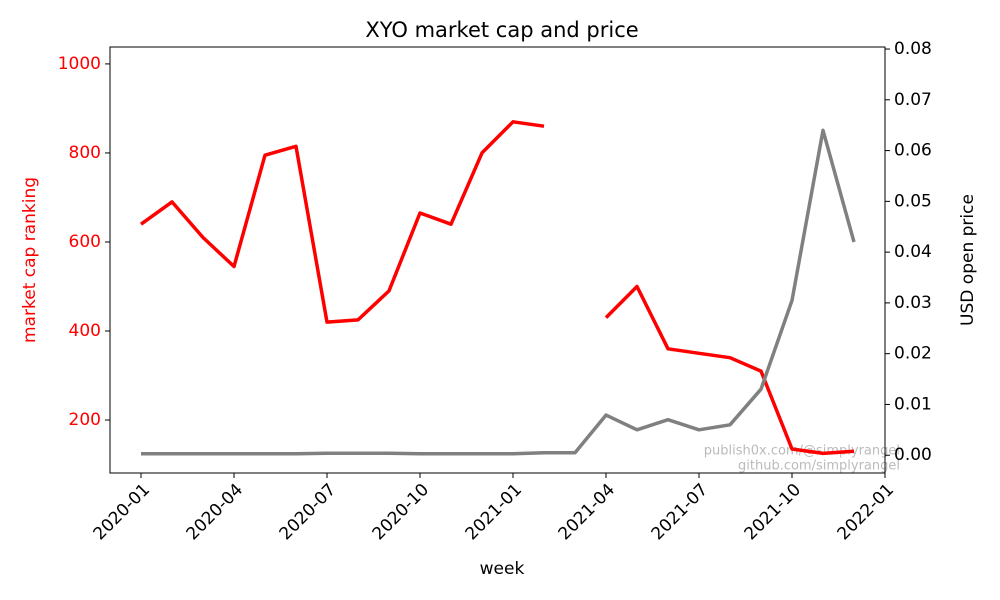  I want to click on x-tick-label: 2021-10, so click(773, 512).